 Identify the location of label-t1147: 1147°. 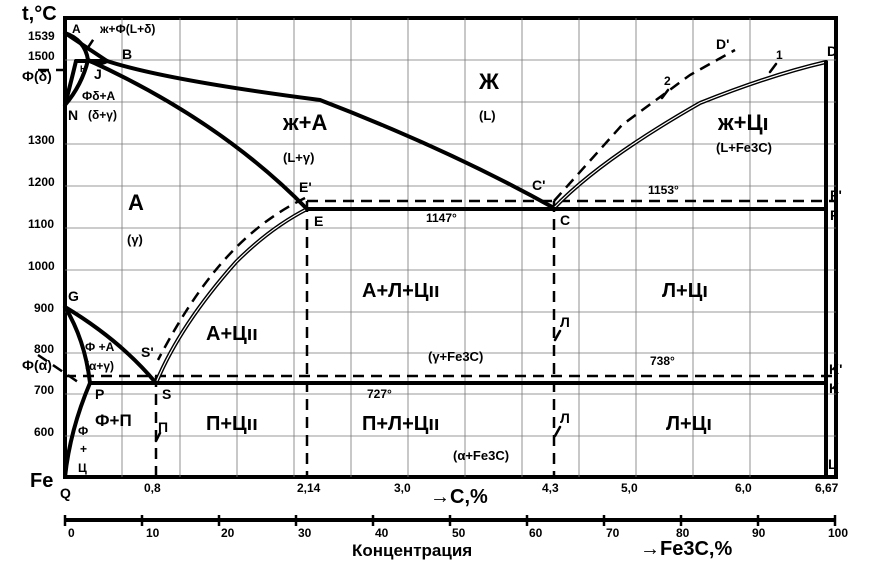
(441, 218).